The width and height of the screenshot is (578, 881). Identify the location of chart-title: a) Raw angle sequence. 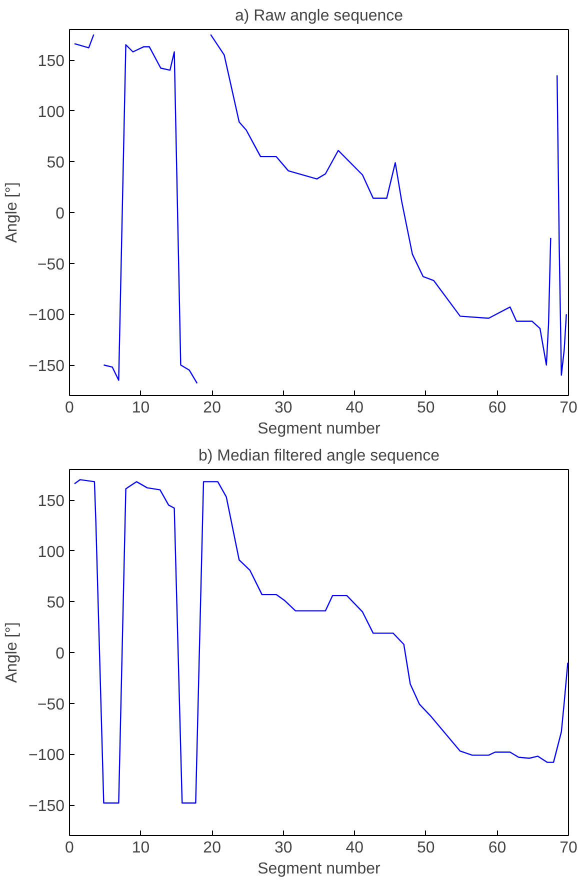
(319, 16).